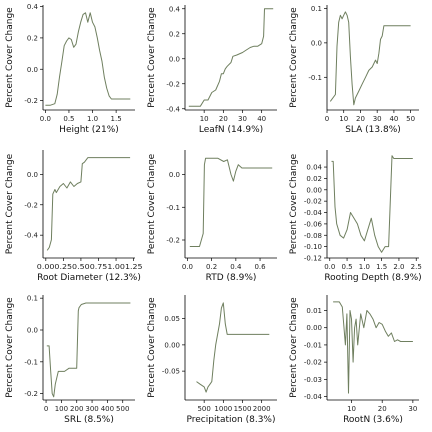  Describe the element at coordinates (107, 409) in the screenshot. I see `x-tick-label: 400` at that location.